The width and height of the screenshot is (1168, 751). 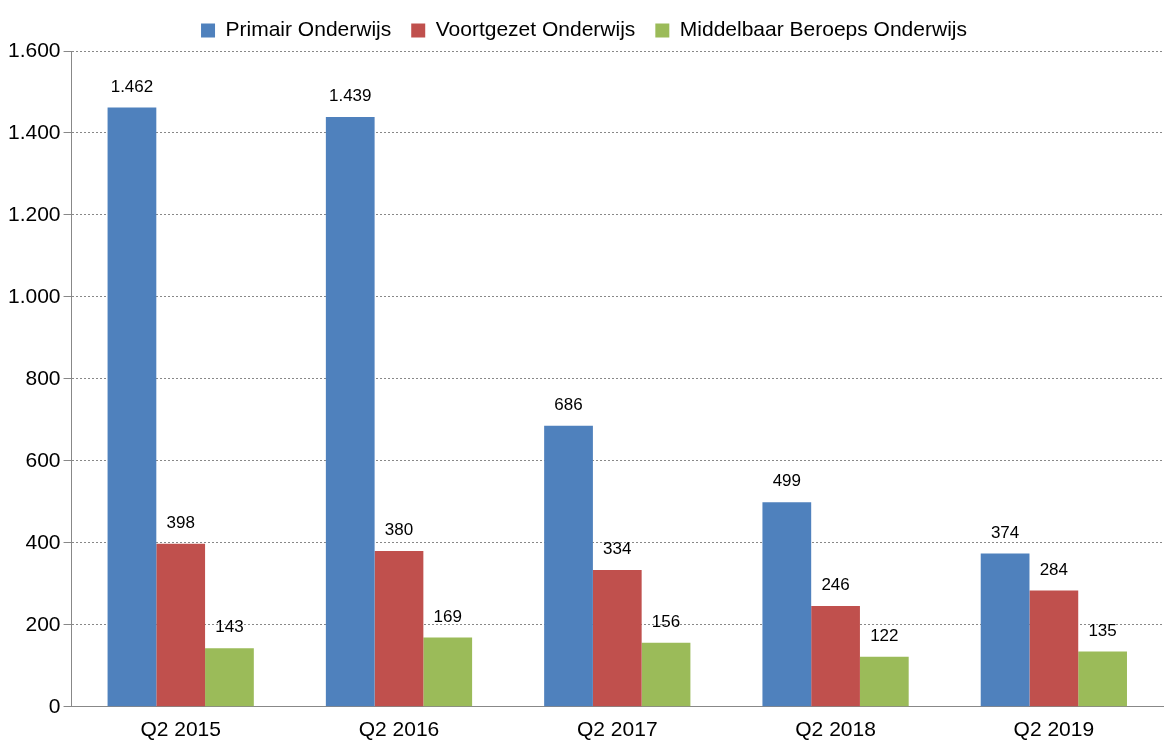 What do you see at coordinates (43, 459) in the screenshot?
I see `y-tick-label: 600` at bounding box center [43, 459].